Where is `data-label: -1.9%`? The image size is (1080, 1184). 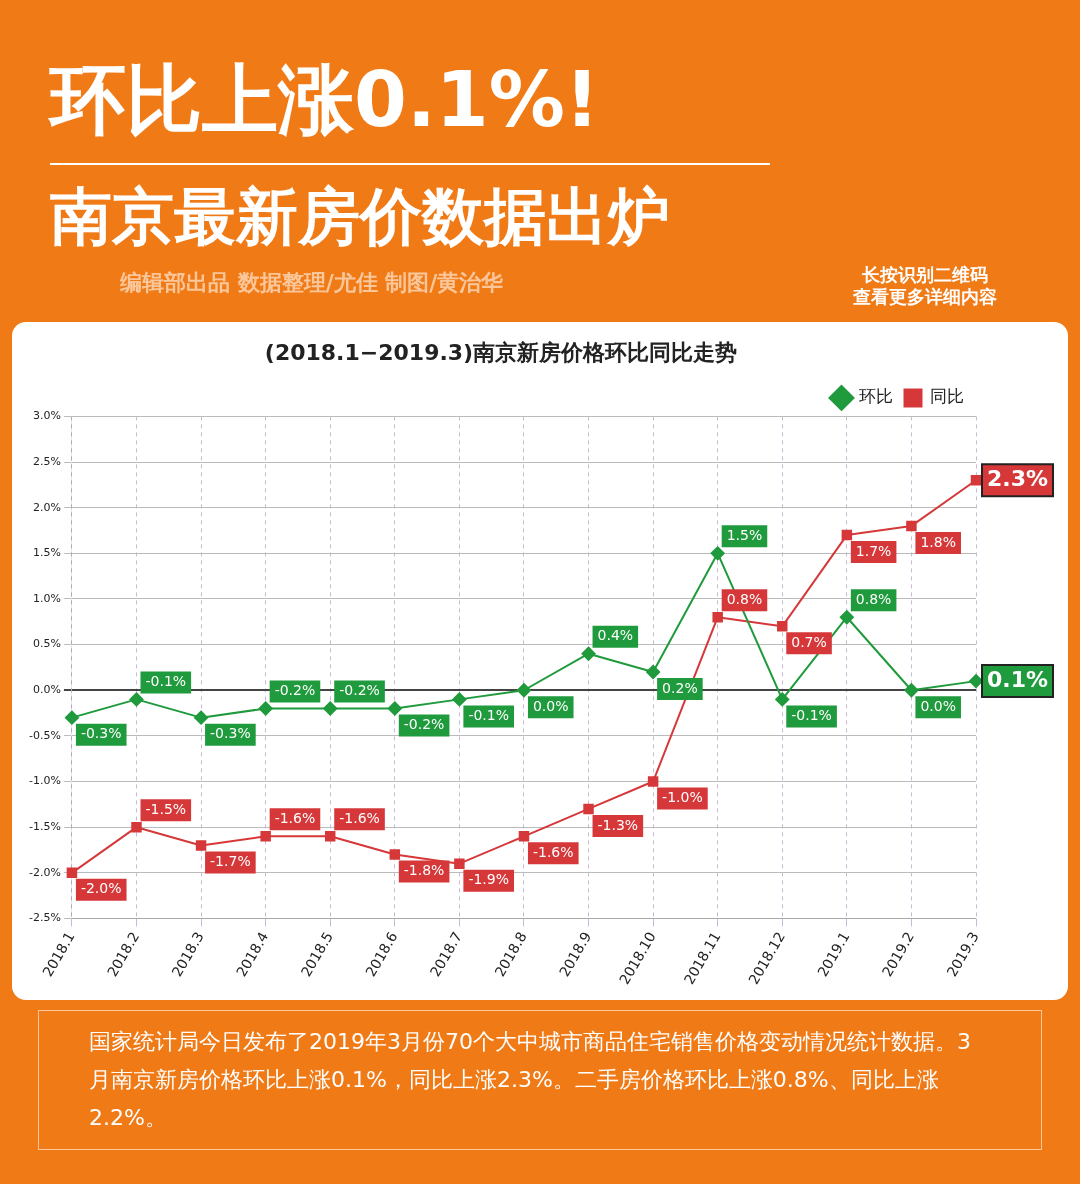
data-label: -1.9% is located at coordinates (489, 879).